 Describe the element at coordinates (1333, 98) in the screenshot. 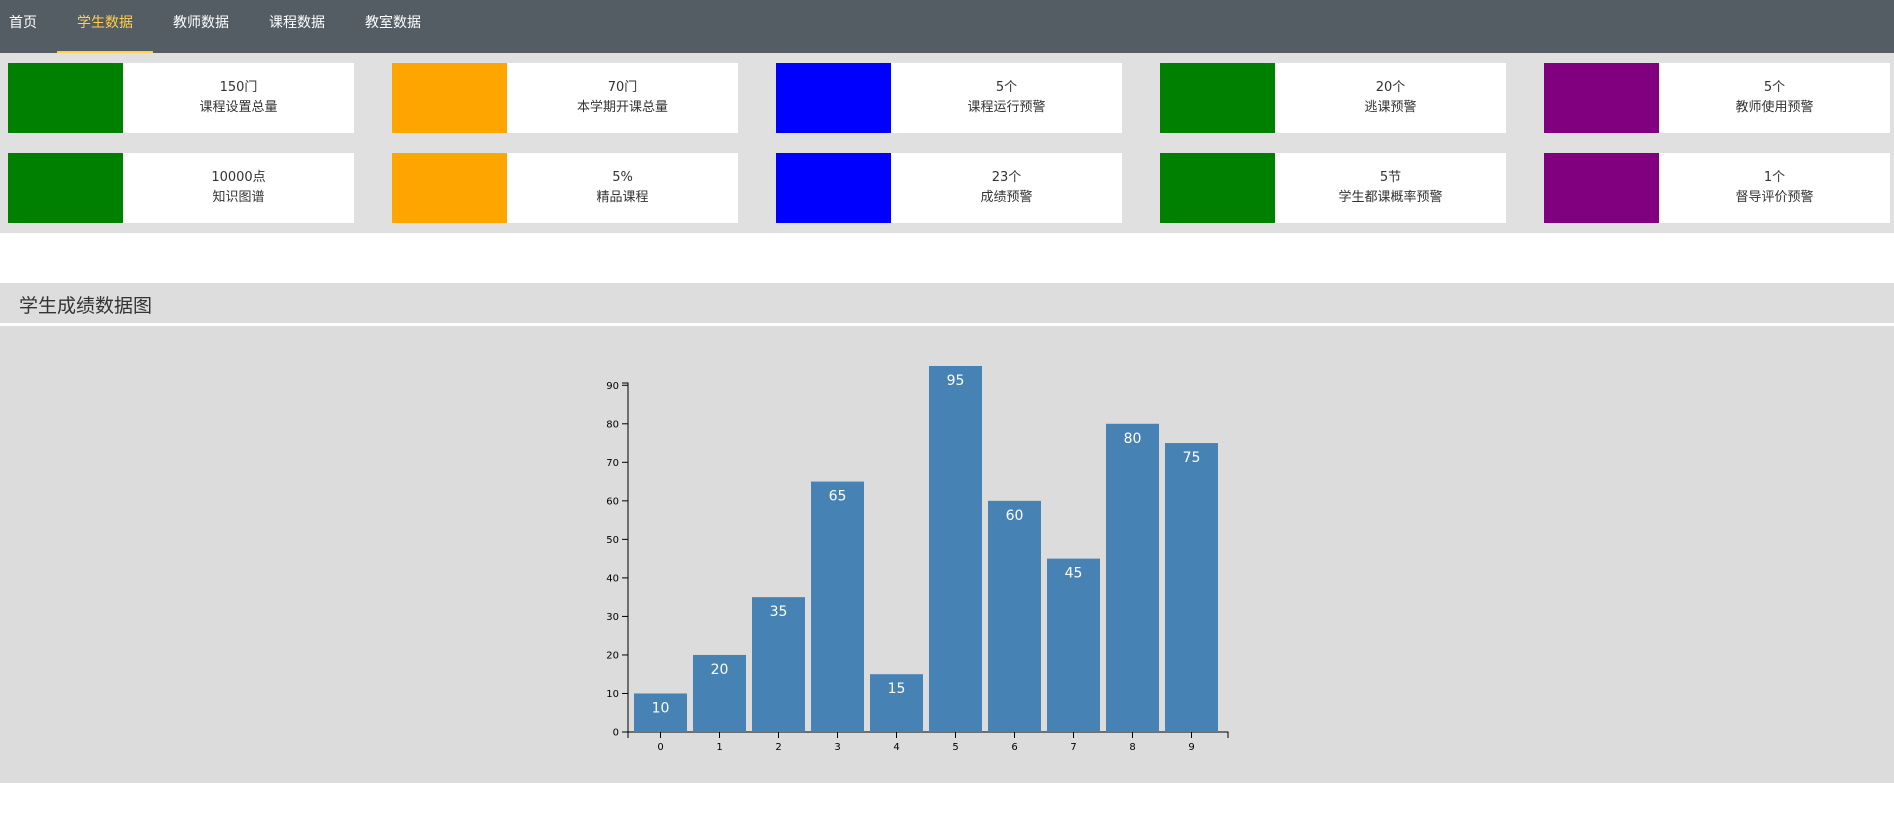

I see `stat-card-truancy-warning: 20个 逃课预警` at that location.